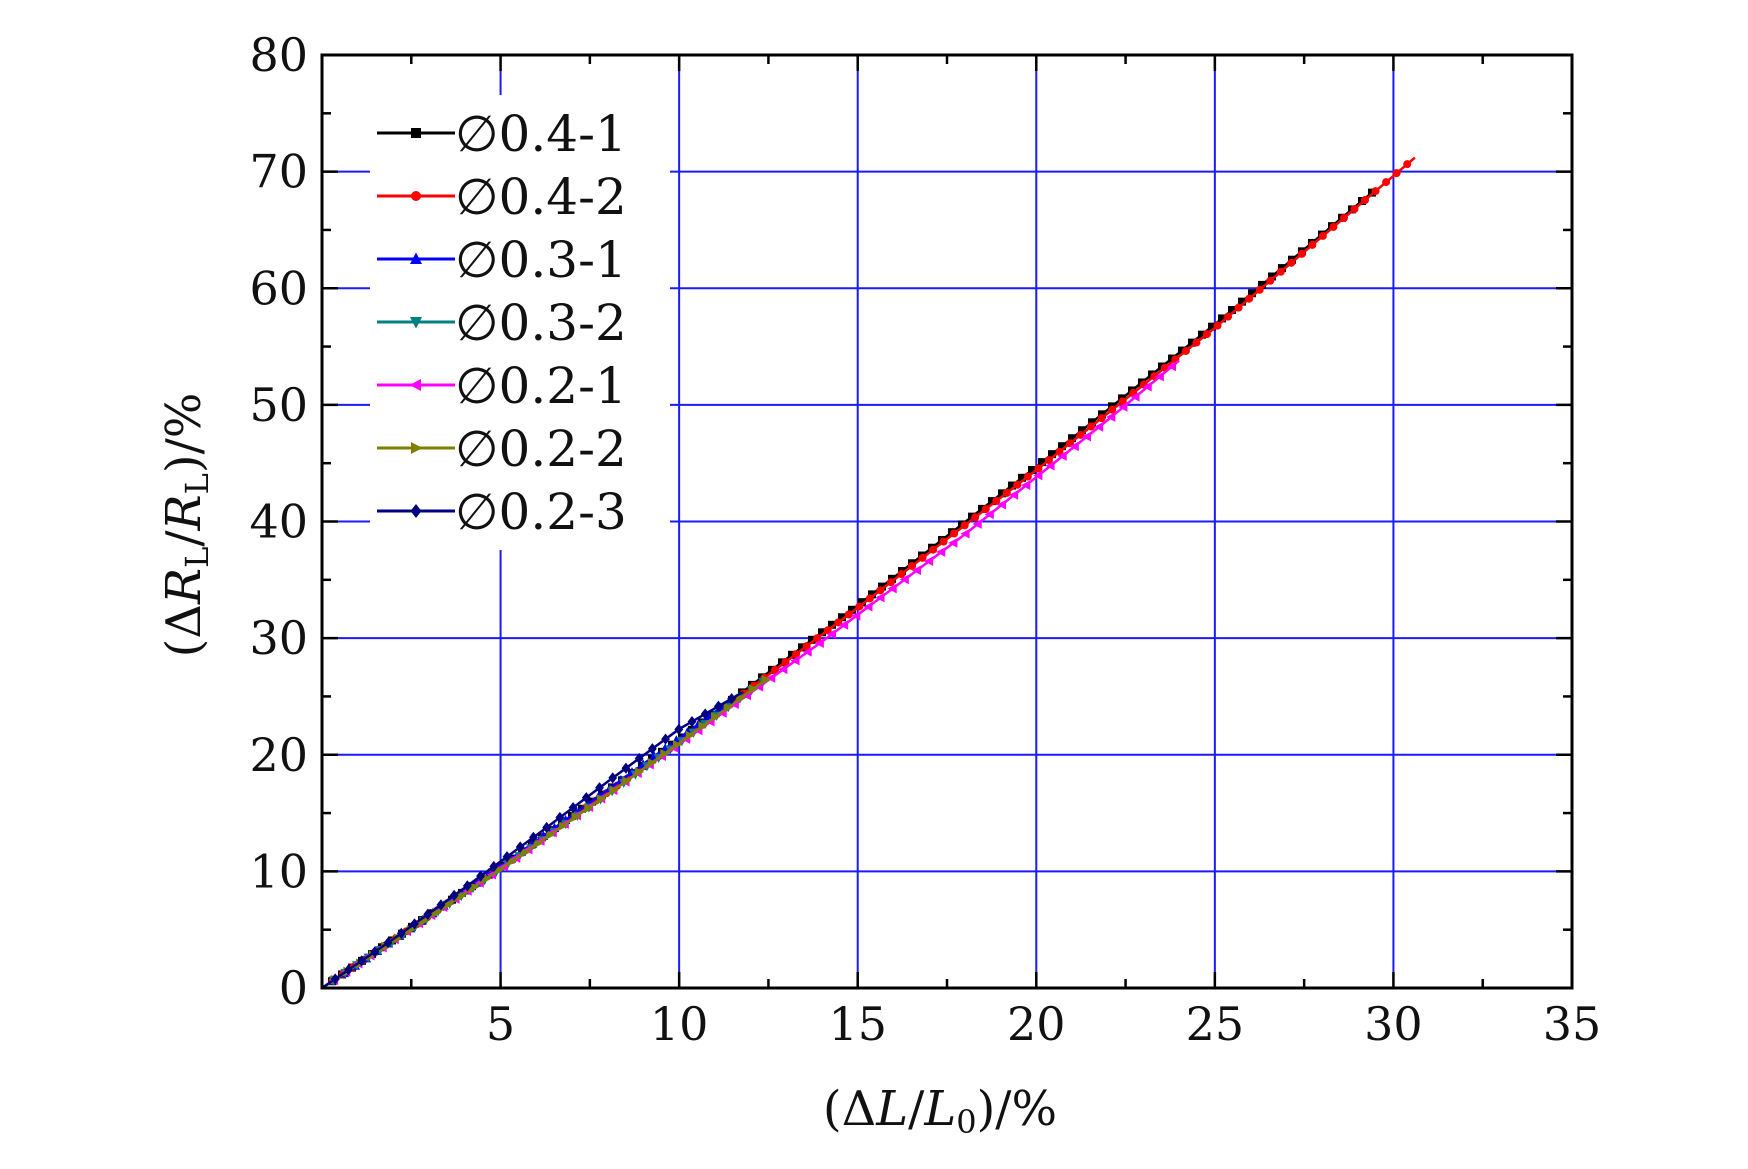  Describe the element at coordinates (541, 197) in the screenshot. I see `legend-label: ∅0.4-2` at that location.